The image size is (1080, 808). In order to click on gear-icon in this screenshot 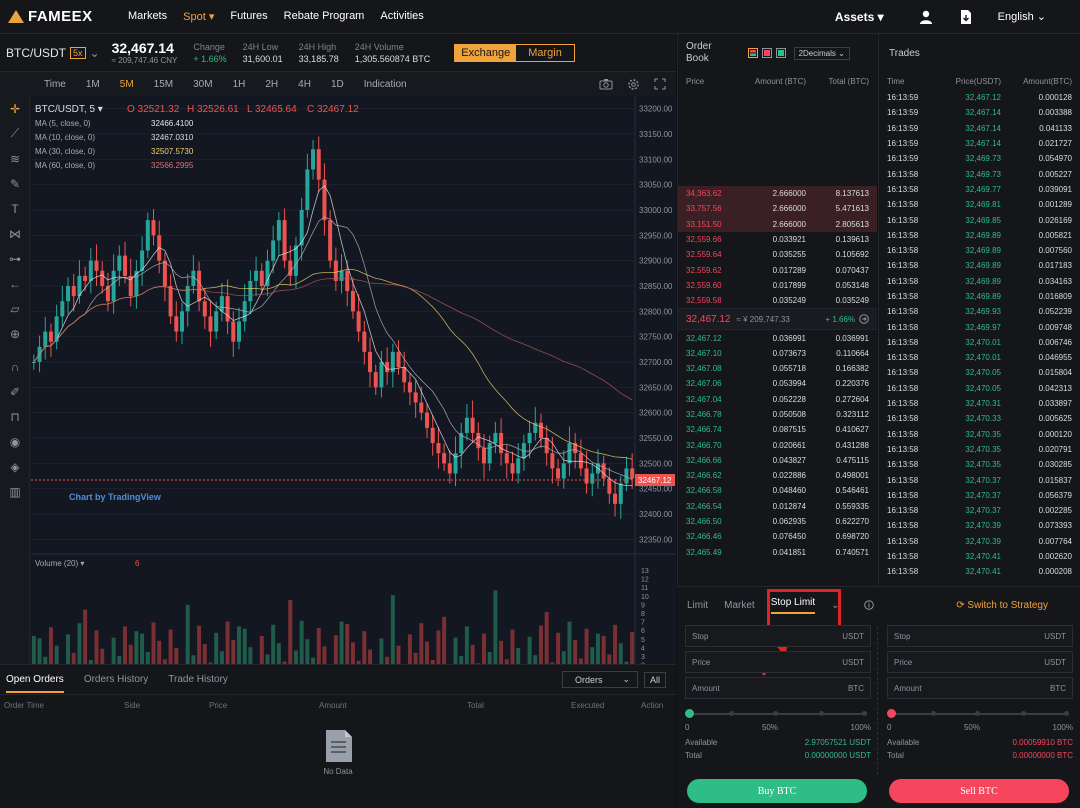, I will do `click(633, 84)`.